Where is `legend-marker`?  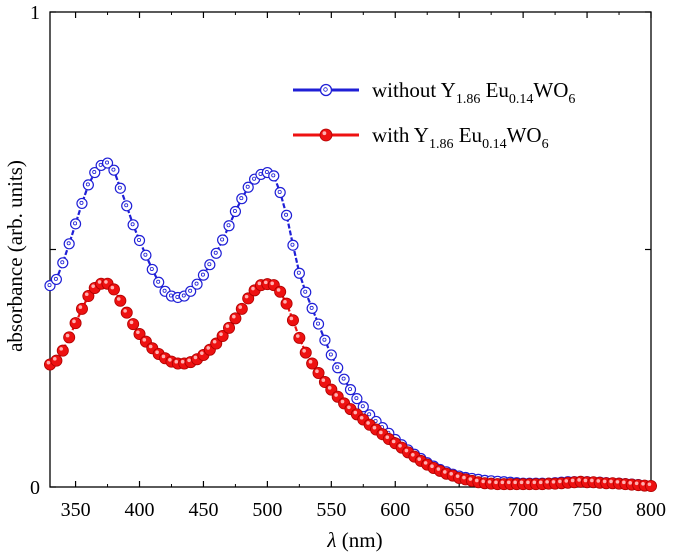 legend-marker is located at coordinates (326, 90).